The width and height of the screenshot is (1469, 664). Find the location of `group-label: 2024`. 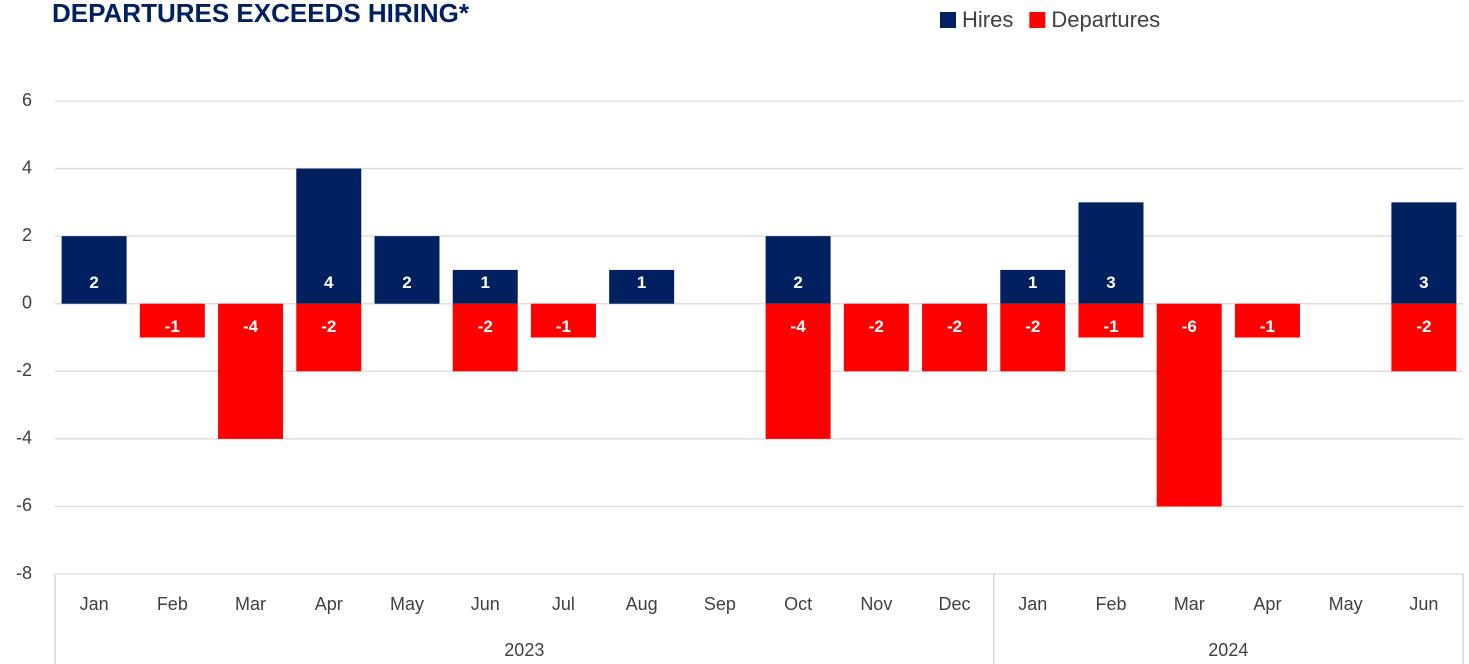

group-label: 2024 is located at coordinates (1228, 650).